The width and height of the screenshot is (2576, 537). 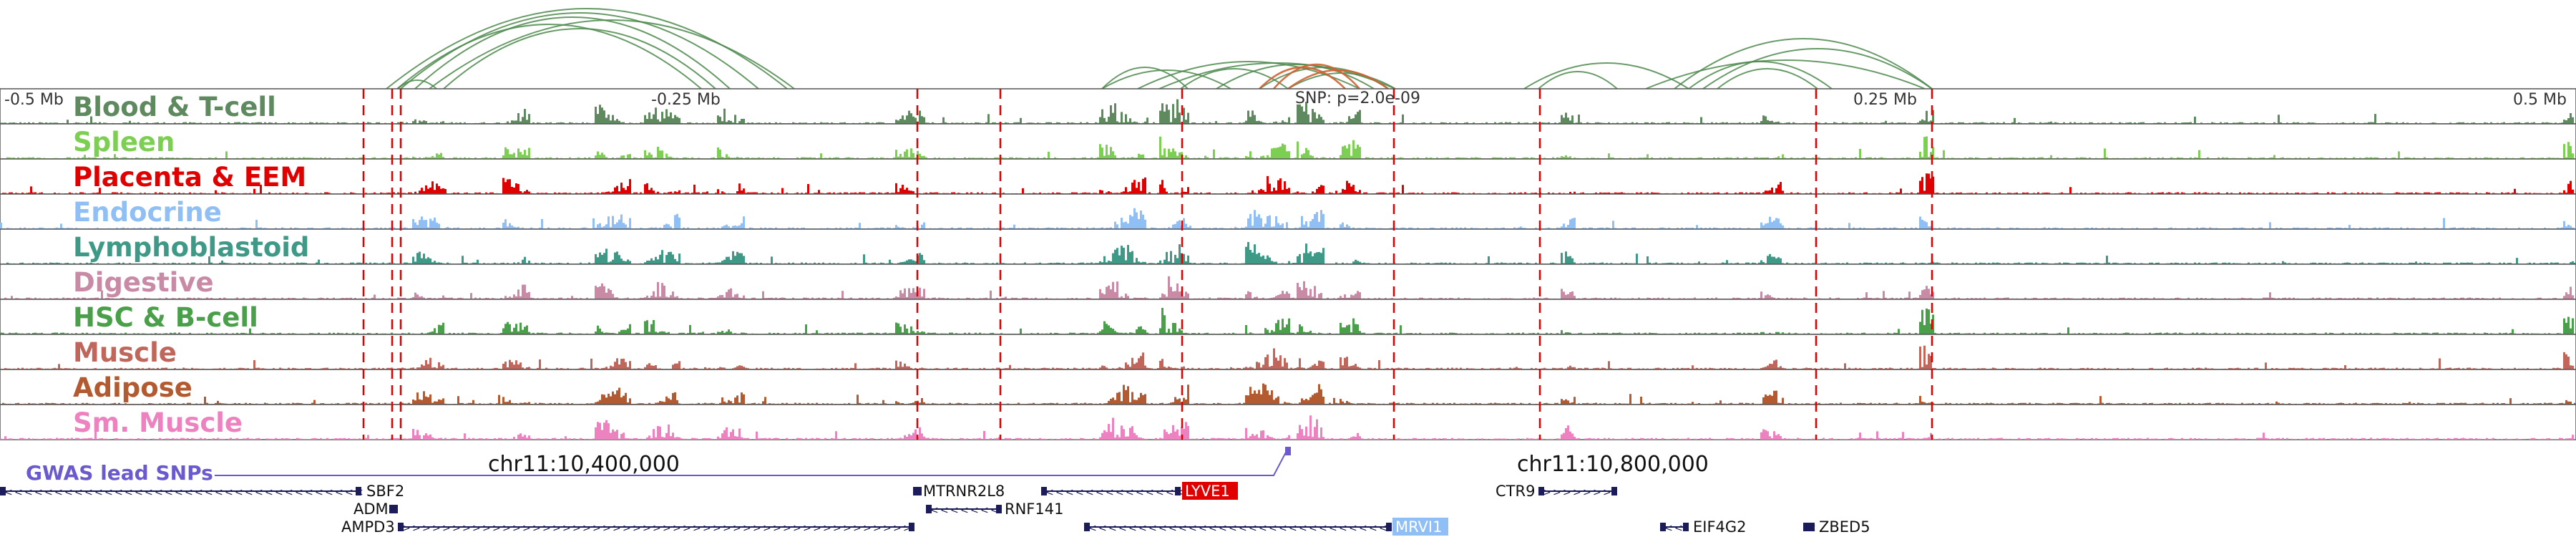 I want to click on track-8: Adipose, so click(x=1288, y=387).